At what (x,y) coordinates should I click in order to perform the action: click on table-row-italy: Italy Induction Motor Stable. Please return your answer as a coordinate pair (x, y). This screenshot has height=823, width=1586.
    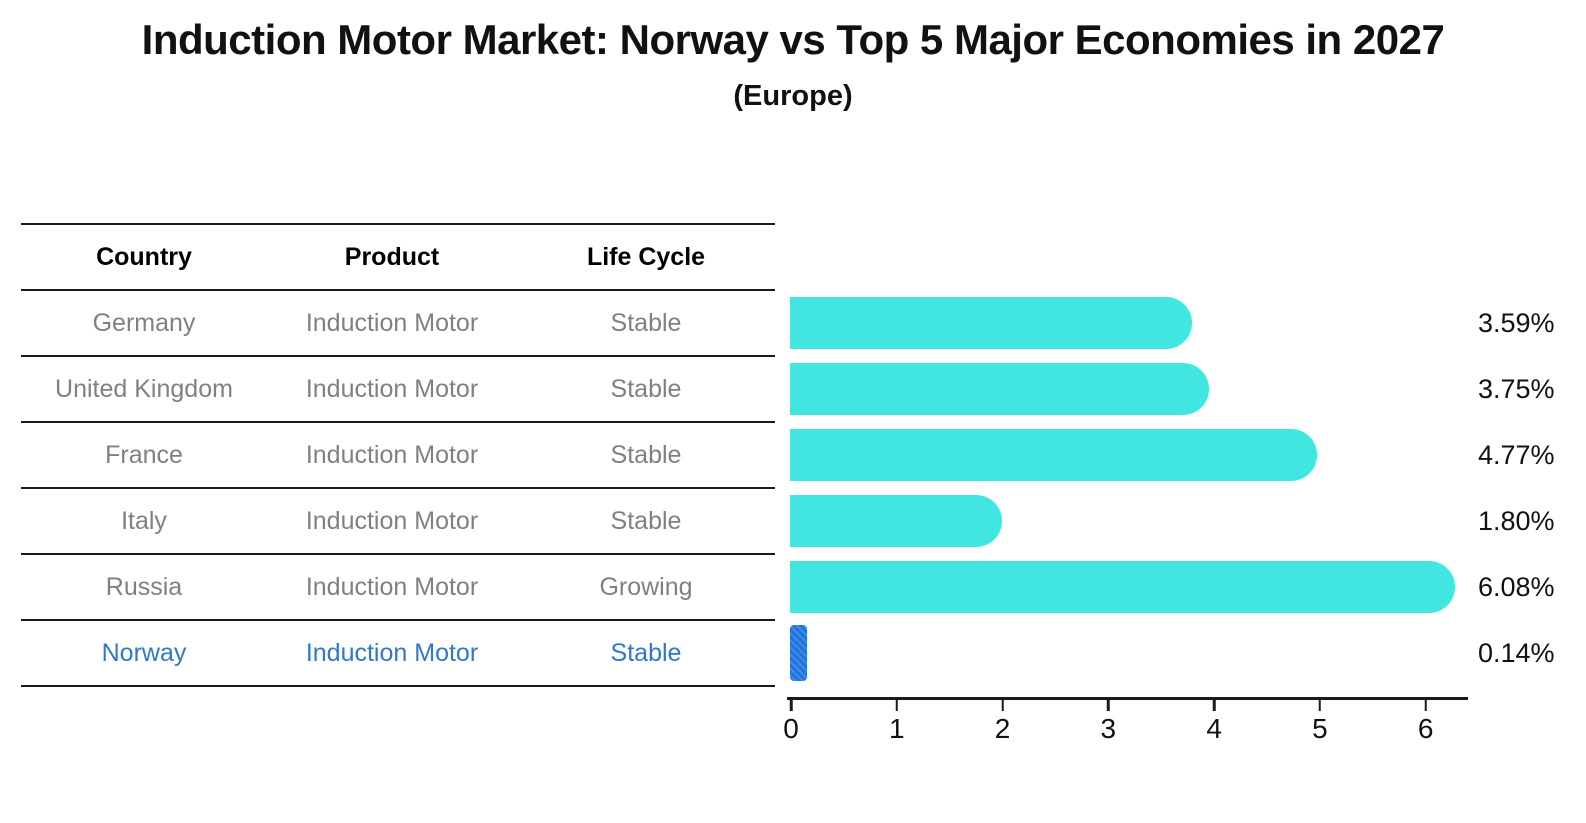
    Looking at the image, I should click on (398, 520).